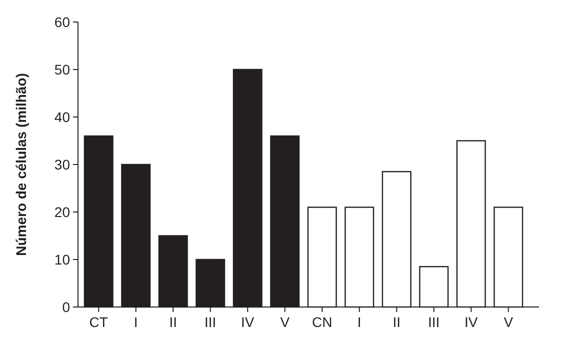  Describe the element at coordinates (66, 306) in the screenshot. I see `y-tick-label: 0` at that location.